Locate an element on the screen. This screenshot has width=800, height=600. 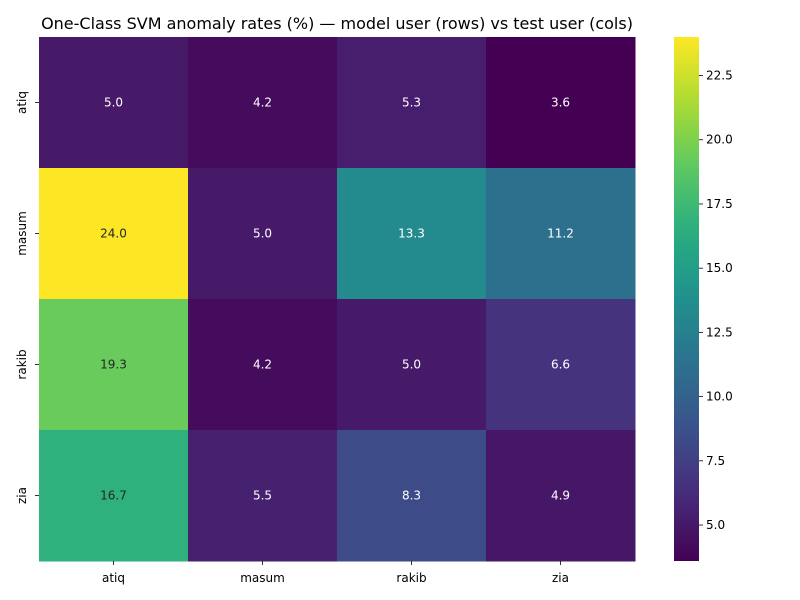
colorbar-tick-label: 7.5 is located at coordinates (715, 461).